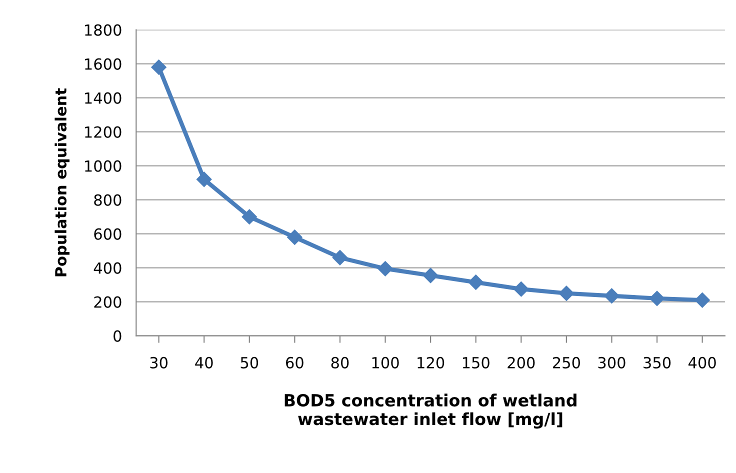 This screenshot has width=736, height=473. I want to click on x-tick-label: 300, so click(612, 362).